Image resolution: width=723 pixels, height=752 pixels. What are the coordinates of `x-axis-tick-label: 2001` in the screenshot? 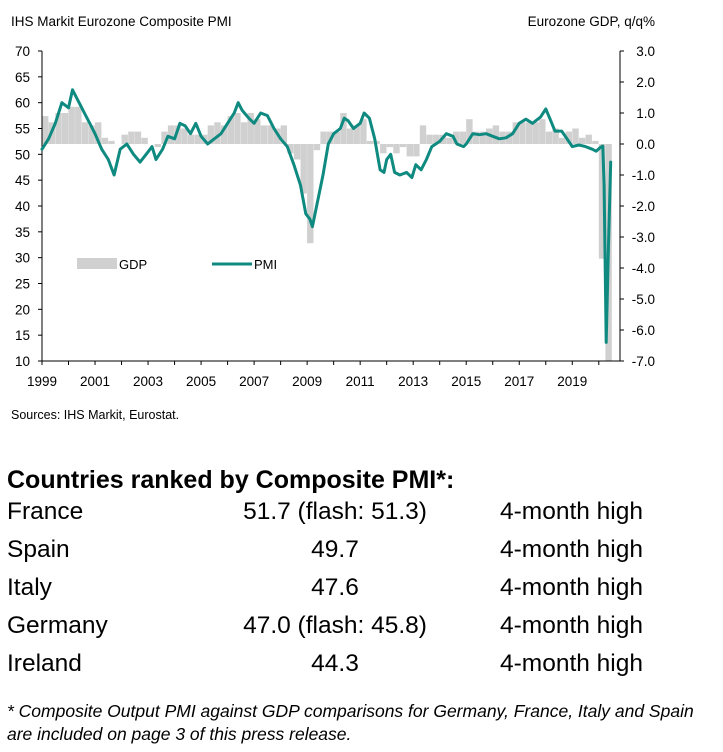 It's located at (95, 381).